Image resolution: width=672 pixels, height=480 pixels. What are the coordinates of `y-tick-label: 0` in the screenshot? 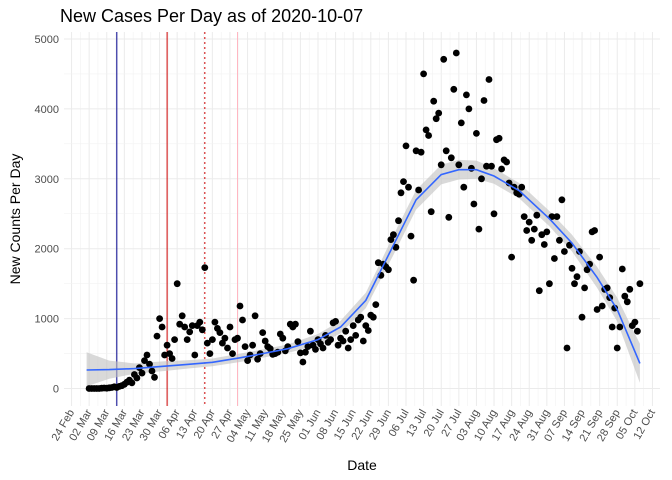 It's located at (56, 390).